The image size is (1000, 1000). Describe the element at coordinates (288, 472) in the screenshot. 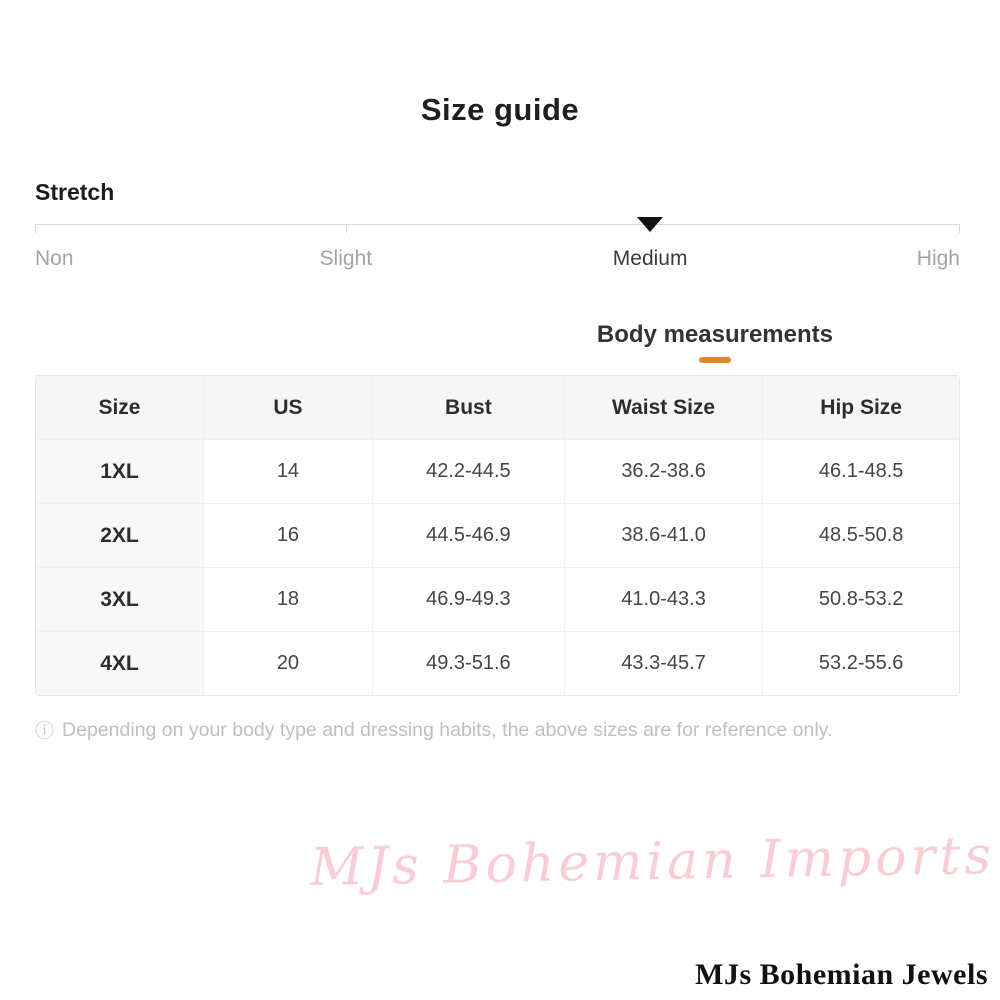

I see `cell-us: 14` at that location.